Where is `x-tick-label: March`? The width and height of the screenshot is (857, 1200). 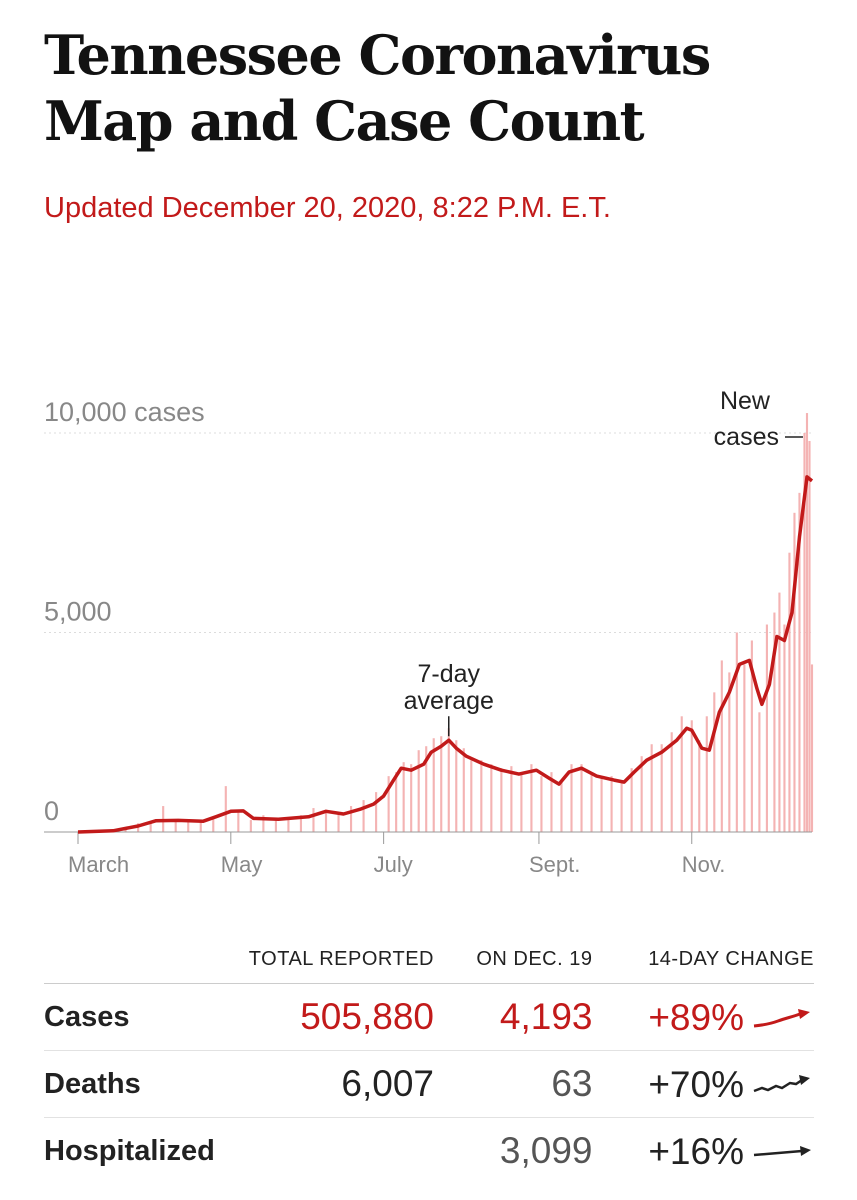
x-tick-label: March is located at coordinates (98, 864).